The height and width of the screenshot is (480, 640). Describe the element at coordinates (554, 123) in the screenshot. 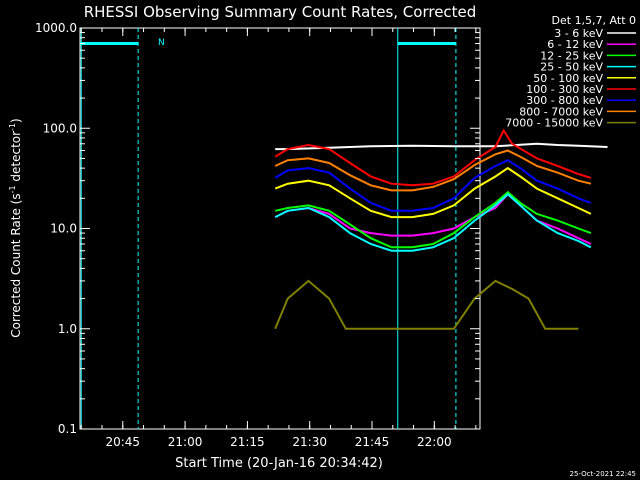

I see `legend-entry-label: 7000 - 15000 keV` at that location.